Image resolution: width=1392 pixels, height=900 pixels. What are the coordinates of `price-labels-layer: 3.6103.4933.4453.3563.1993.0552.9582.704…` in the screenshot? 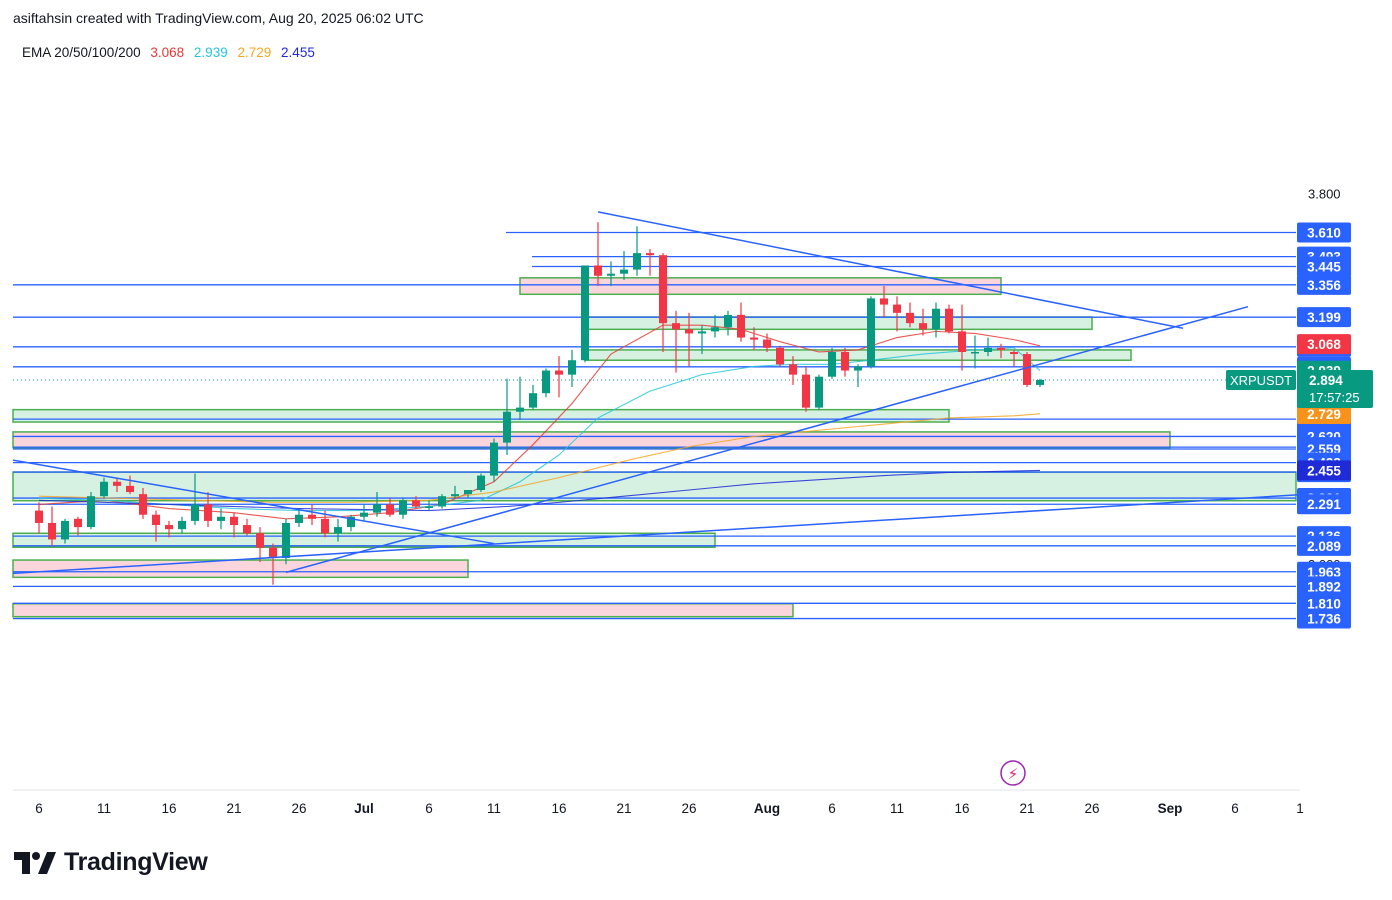 It's located at (1299, 425).